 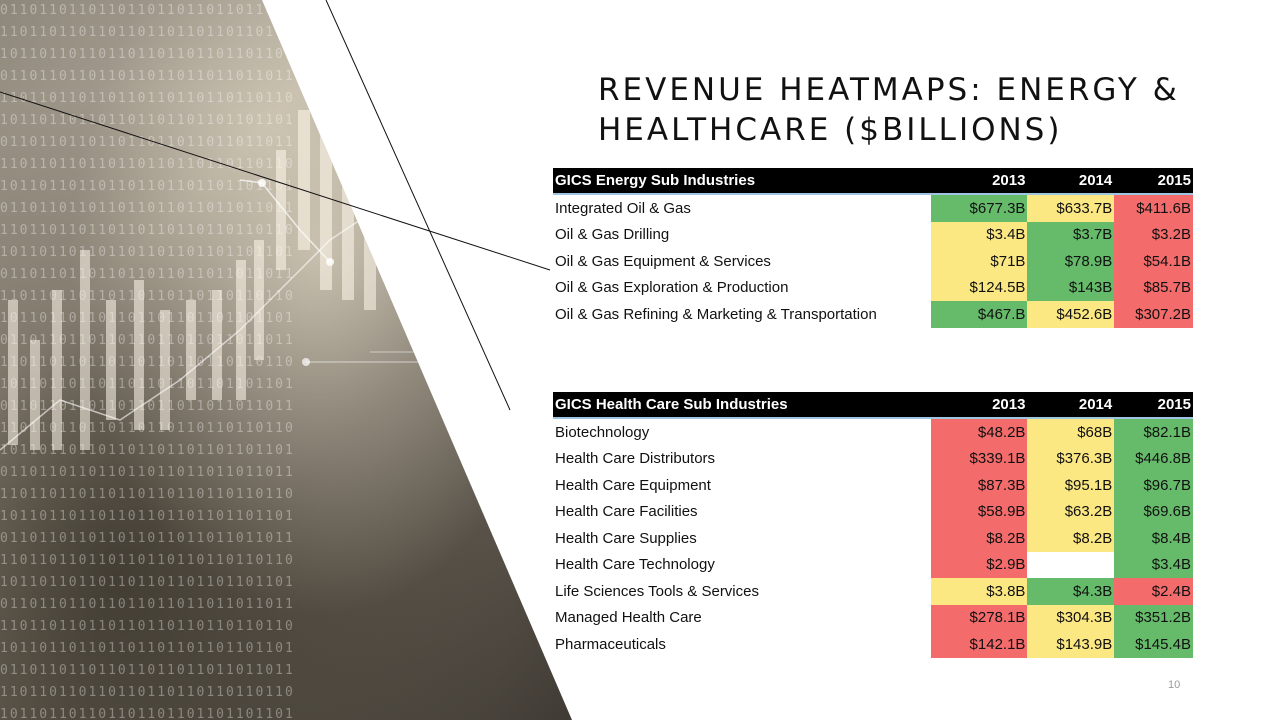 I want to click on cell-value: $142.1B, so click(x=979, y=644).